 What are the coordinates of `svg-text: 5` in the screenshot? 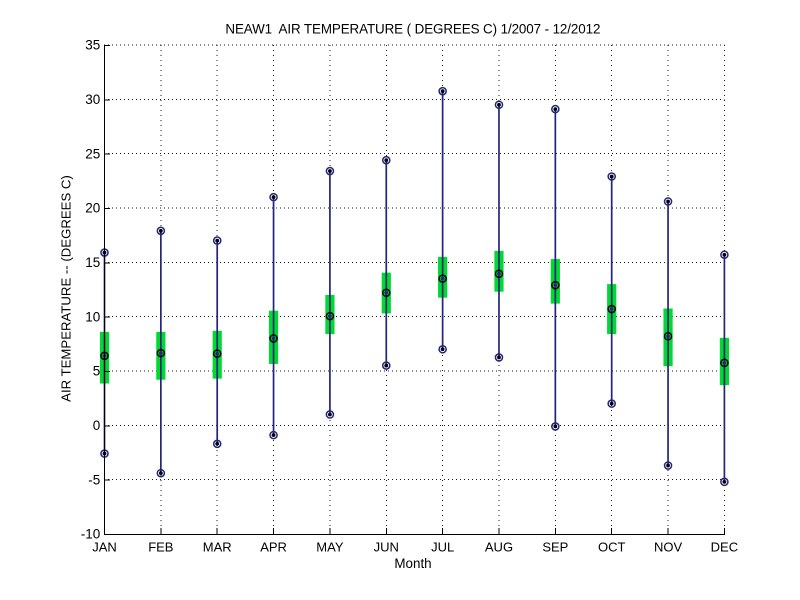 It's located at (97, 371).